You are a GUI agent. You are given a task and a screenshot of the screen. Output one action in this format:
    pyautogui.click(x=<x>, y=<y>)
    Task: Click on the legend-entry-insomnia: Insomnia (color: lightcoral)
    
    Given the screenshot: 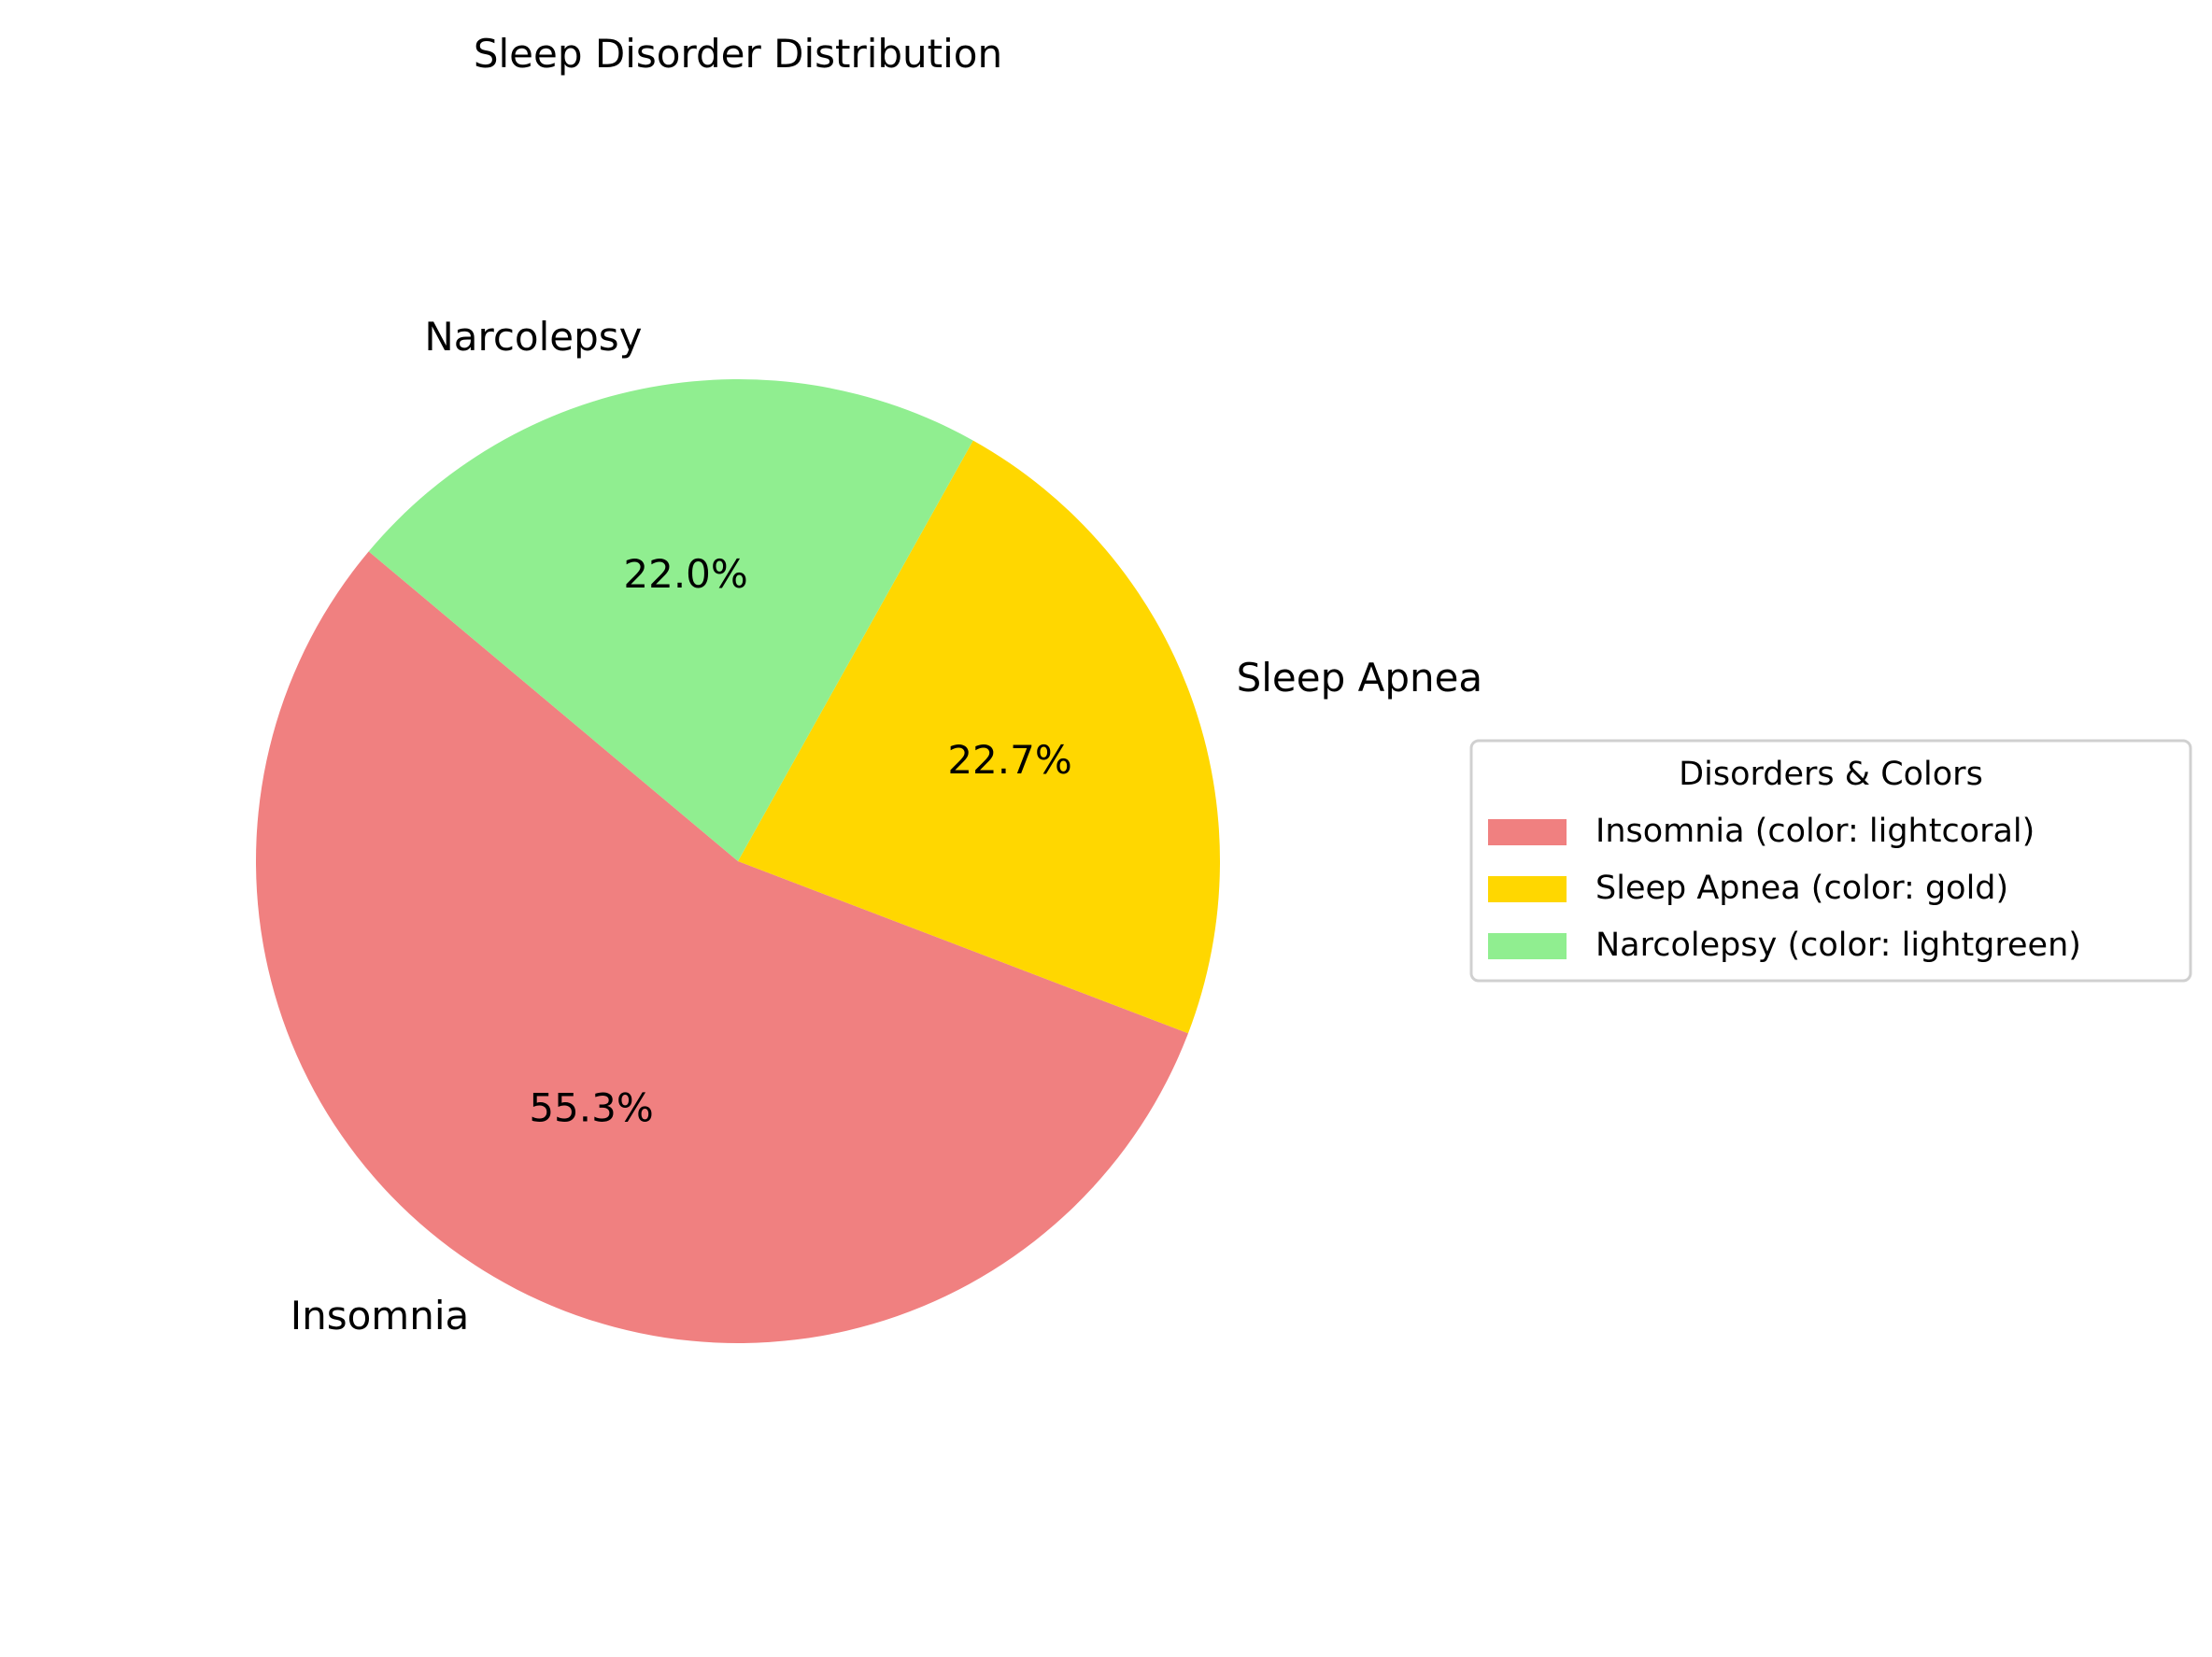 What is the action you would take?
    pyautogui.click(x=1815, y=831)
    